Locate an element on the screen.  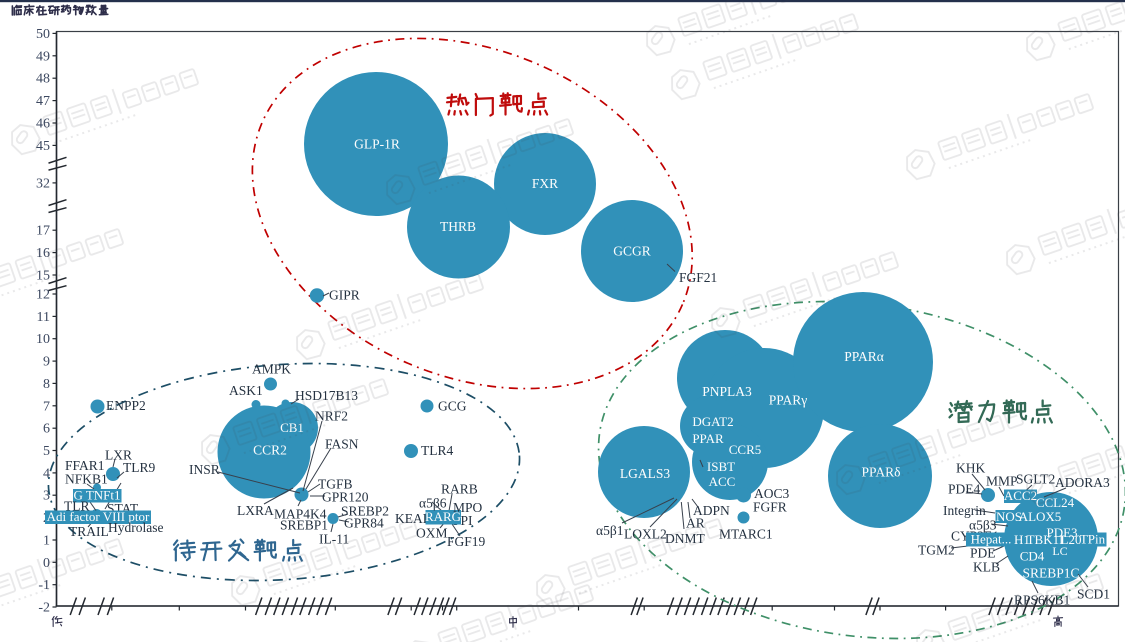
svg-text: FGF19 is located at coordinates (466, 541).